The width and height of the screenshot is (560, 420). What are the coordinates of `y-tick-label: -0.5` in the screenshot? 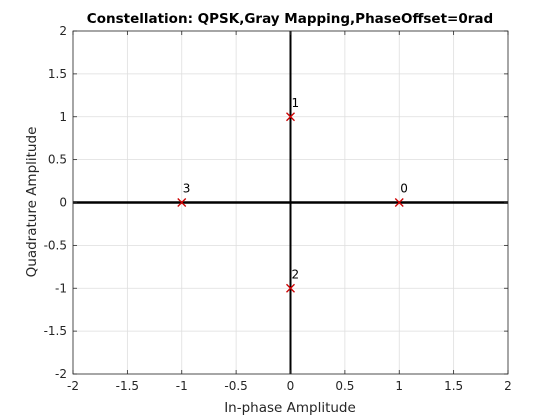 It's located at (55, 245).